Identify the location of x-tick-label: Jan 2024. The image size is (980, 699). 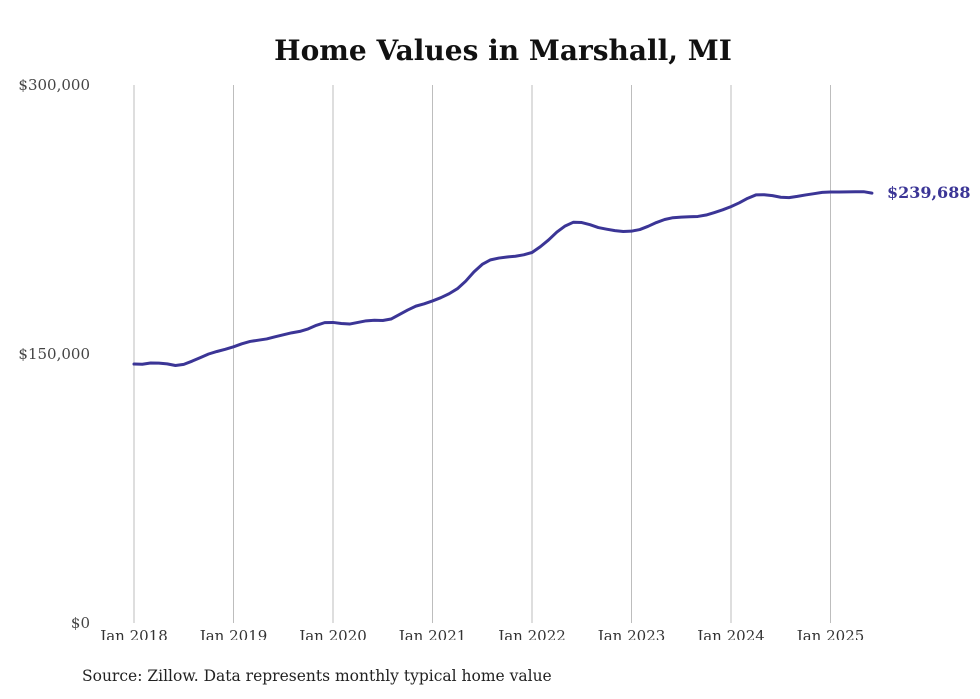
(730, 633).